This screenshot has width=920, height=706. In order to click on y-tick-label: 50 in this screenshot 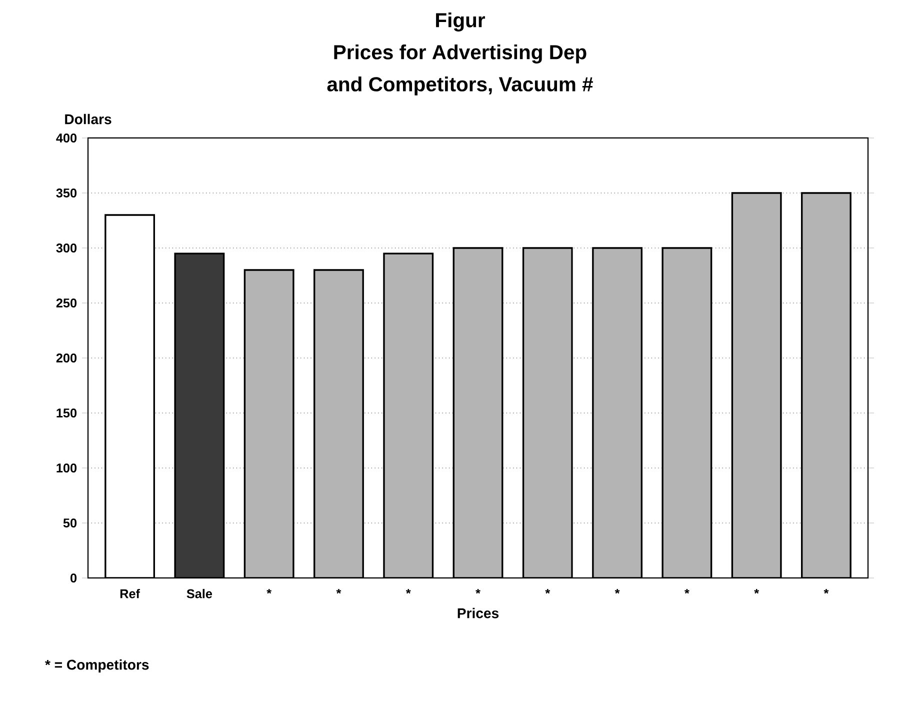, I will do `click(70, 523)`.